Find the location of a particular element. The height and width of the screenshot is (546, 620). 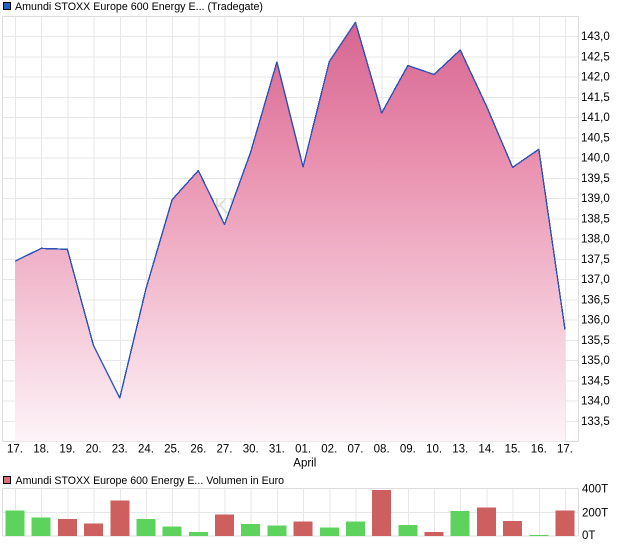

svg-text: 20. is located at coordinates (94, 449).